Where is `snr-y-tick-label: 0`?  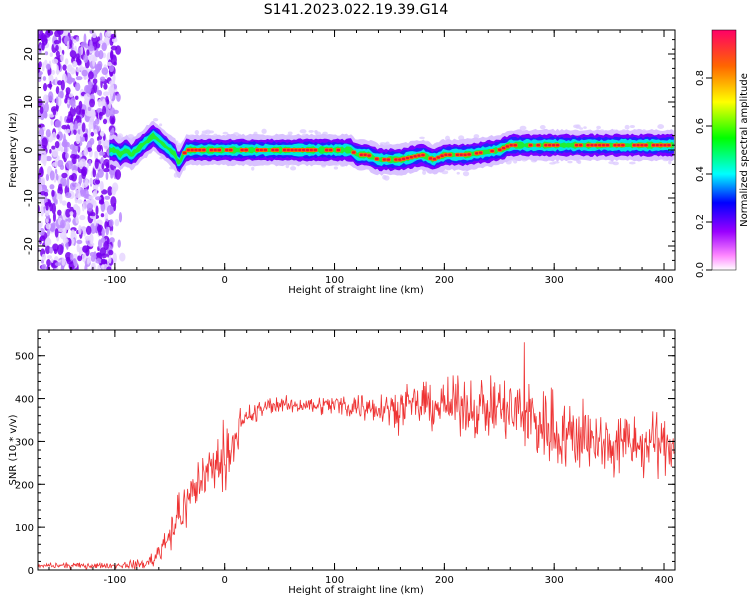 snr-y-tick-label: 0 is located at coordinates (31, 571).